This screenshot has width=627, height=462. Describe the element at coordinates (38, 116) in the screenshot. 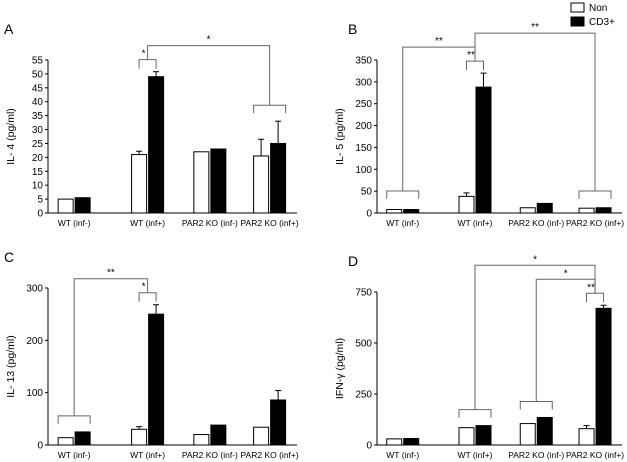

I see `y-tick-label-a: 35` at that location.